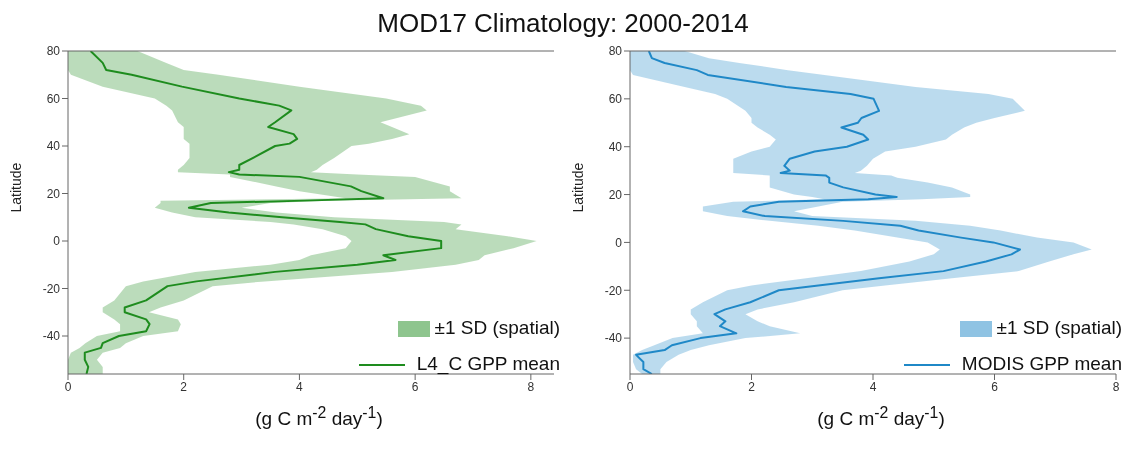 Image resolution: width=1124 pixels, height=471 pixels. I want to click on chart-title: MOD17 Climatology: 2000-2014, so click(563, 24).